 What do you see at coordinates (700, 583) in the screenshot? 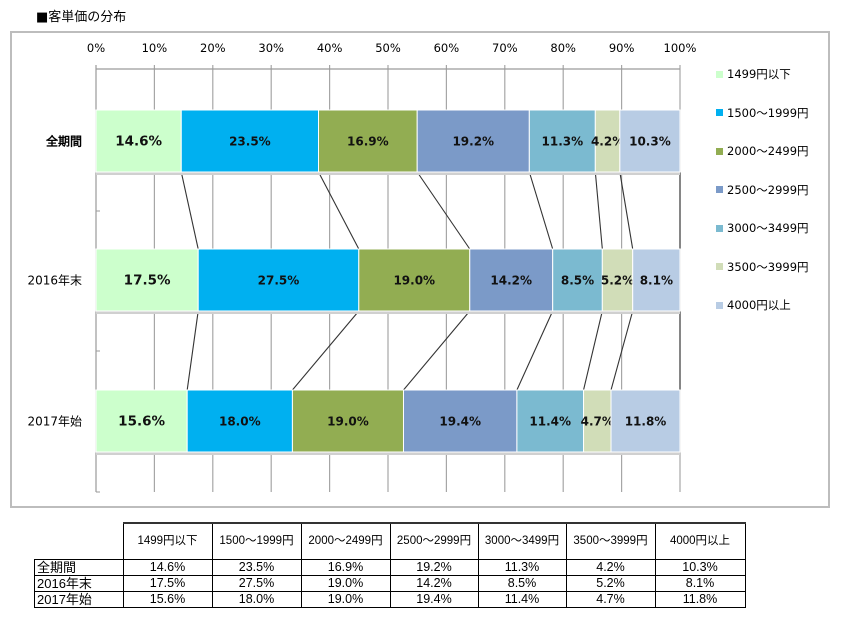
I see `table-cell: 8.1%` at bounding box center [700, 583].